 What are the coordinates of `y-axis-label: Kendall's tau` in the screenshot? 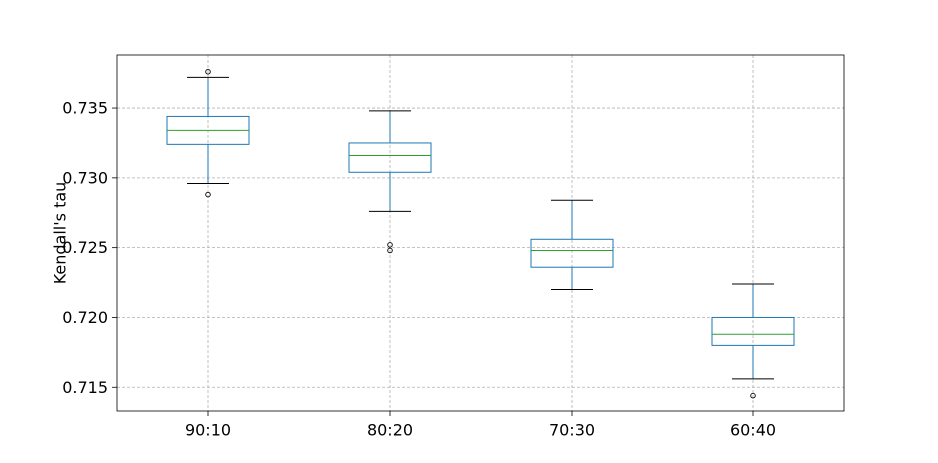 It's located at (60, 233).